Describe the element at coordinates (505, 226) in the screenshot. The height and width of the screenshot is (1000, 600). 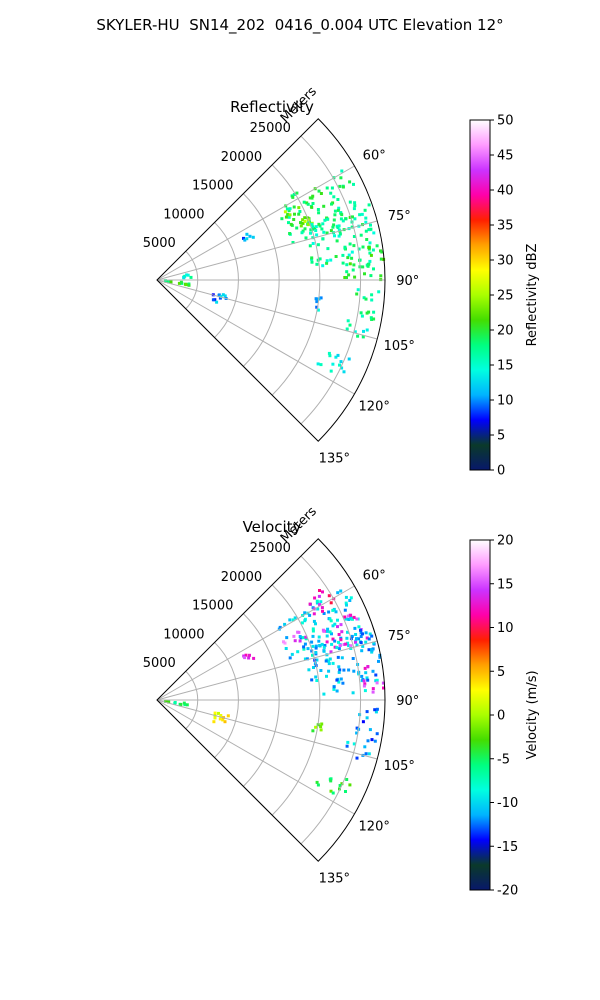
I see `colorbar-tick-label: 35` at that location.